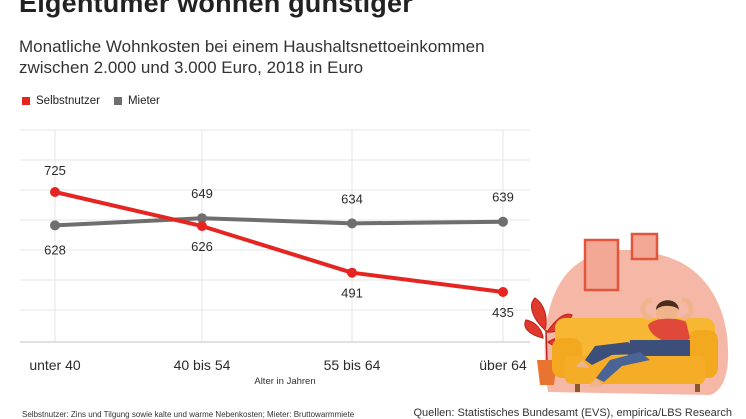 The image size is (746, 419). Describe the element at coordinates (626, 313) in the screenshot. I see `relaxing-man-on-sofa-illustration` at that location.